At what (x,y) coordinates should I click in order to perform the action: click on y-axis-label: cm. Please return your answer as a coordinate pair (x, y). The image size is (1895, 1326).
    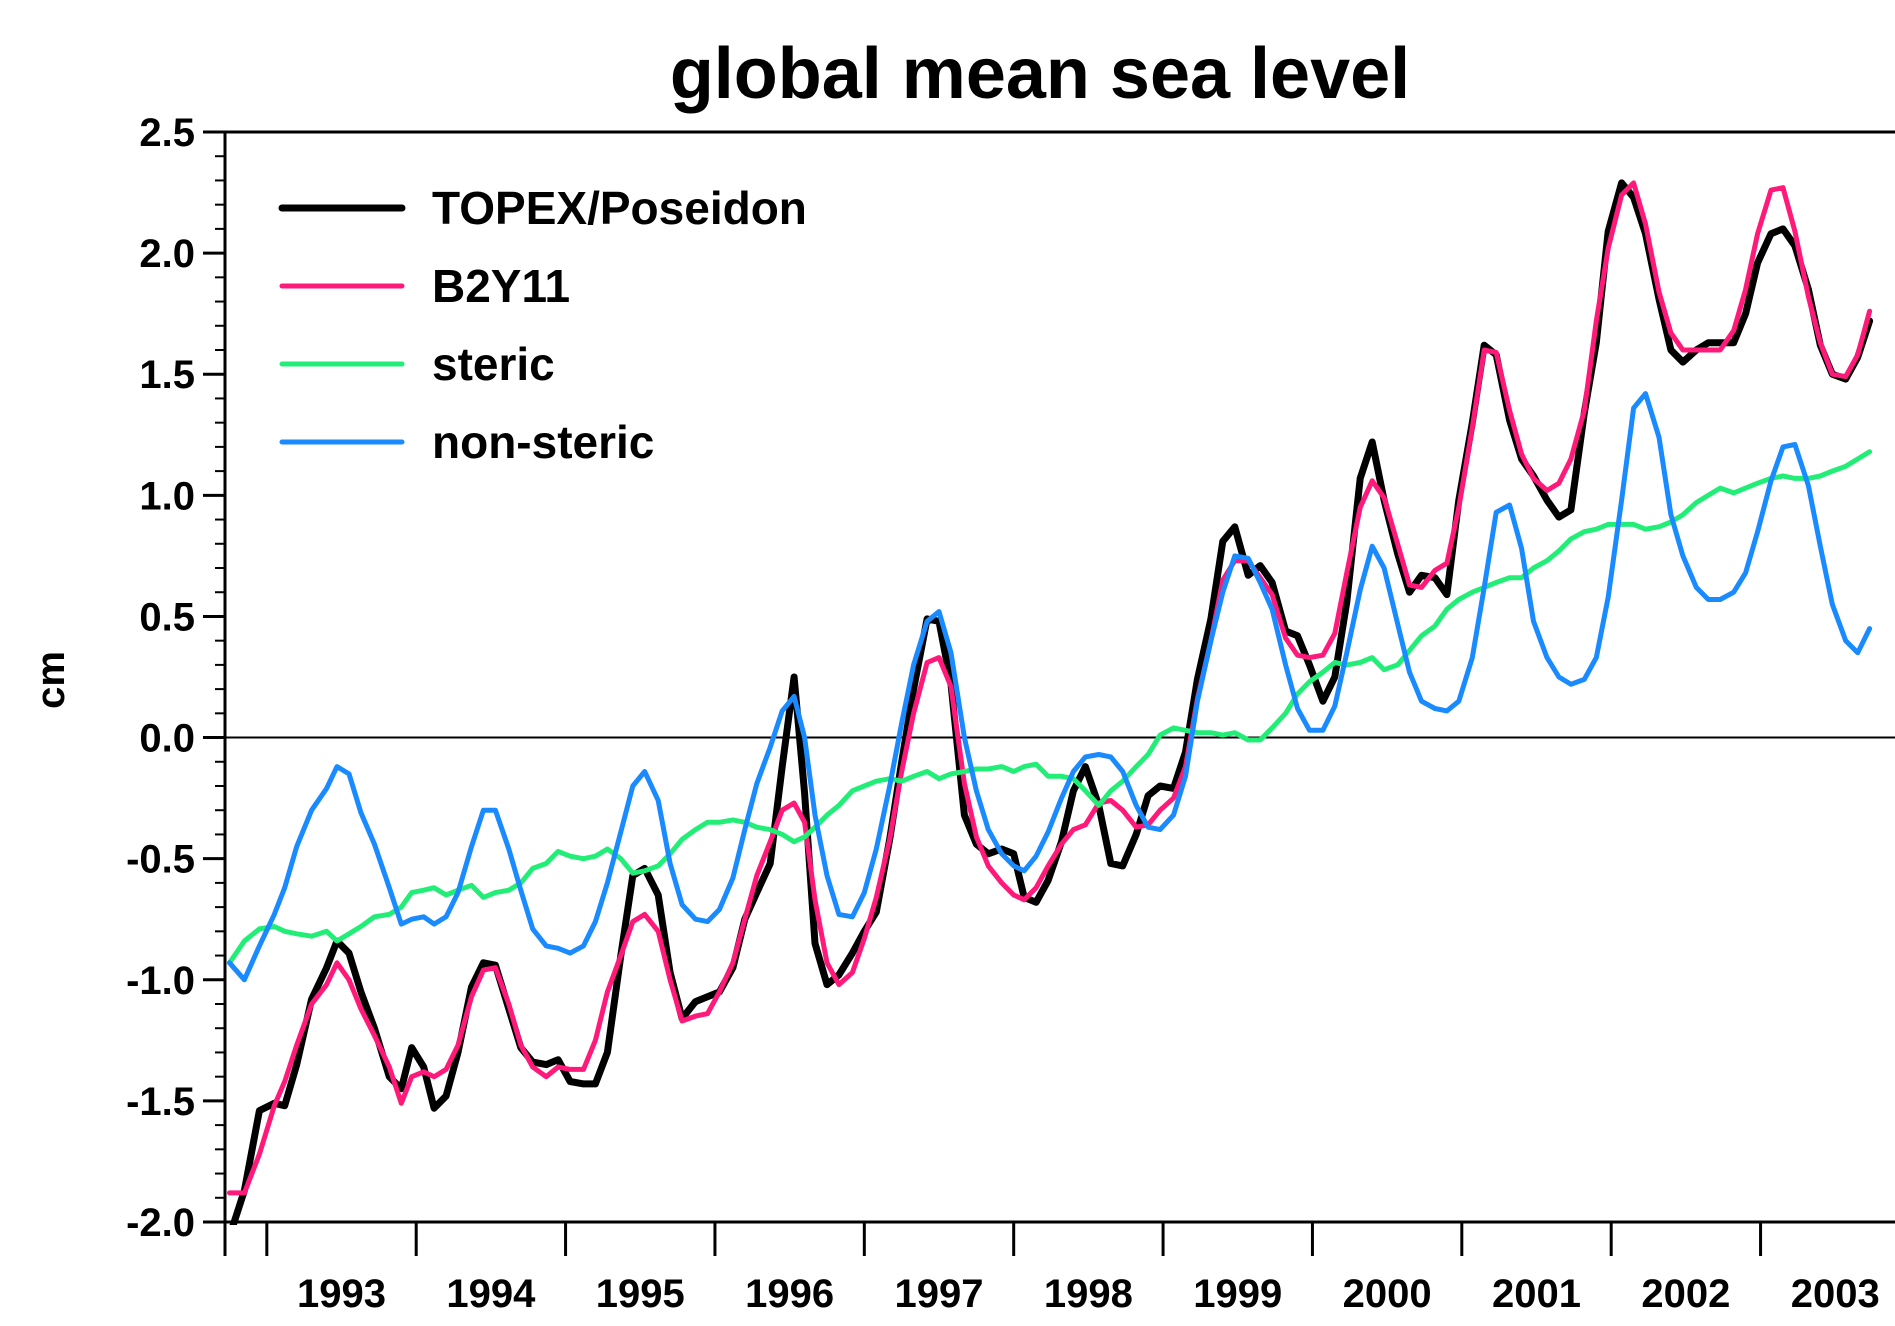
    Looking at the image, I should click on (51, 680).